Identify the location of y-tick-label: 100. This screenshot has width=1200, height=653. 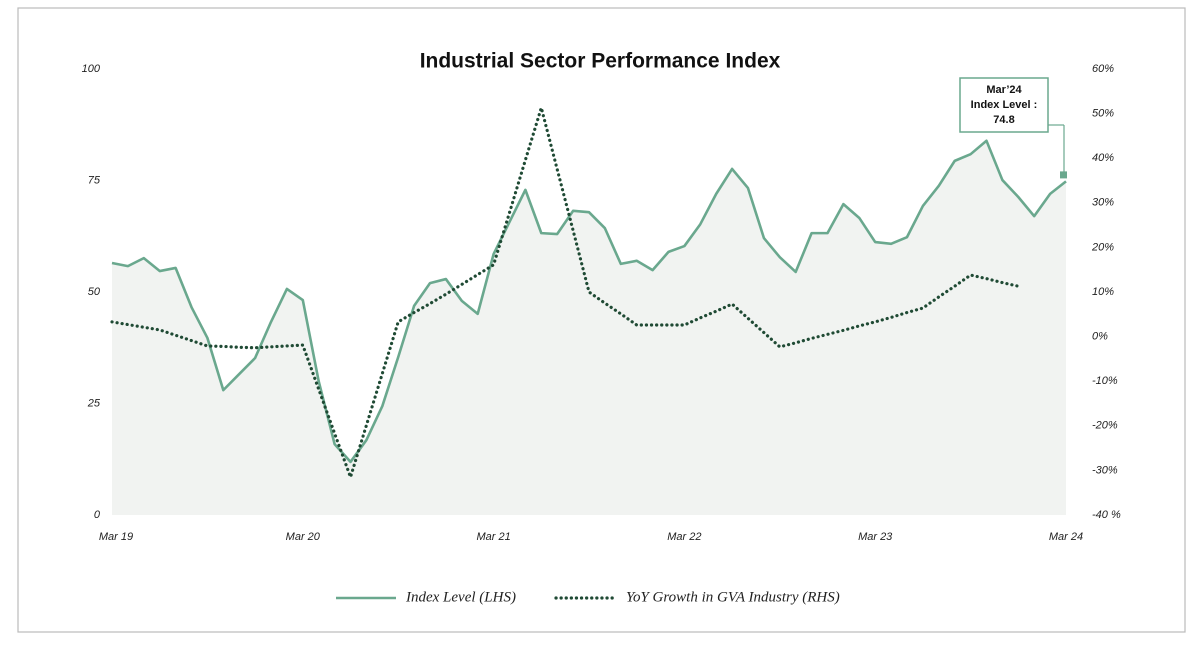
(91, 69).